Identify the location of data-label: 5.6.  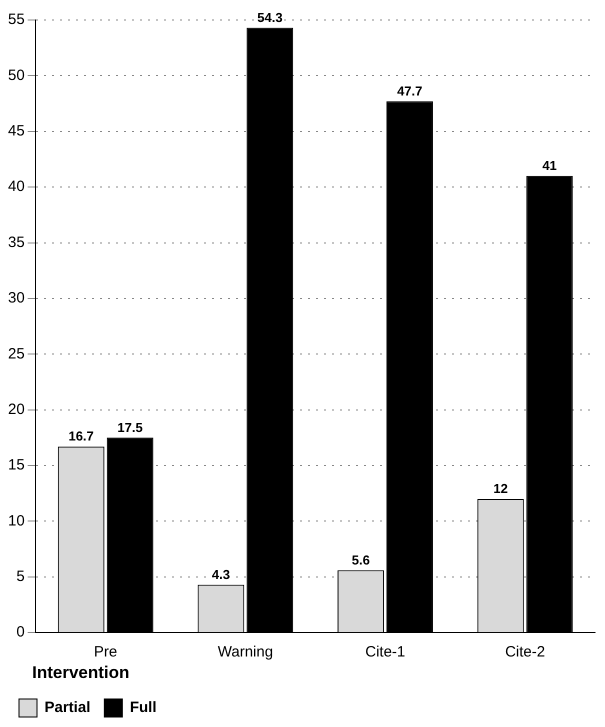
(361, 560).